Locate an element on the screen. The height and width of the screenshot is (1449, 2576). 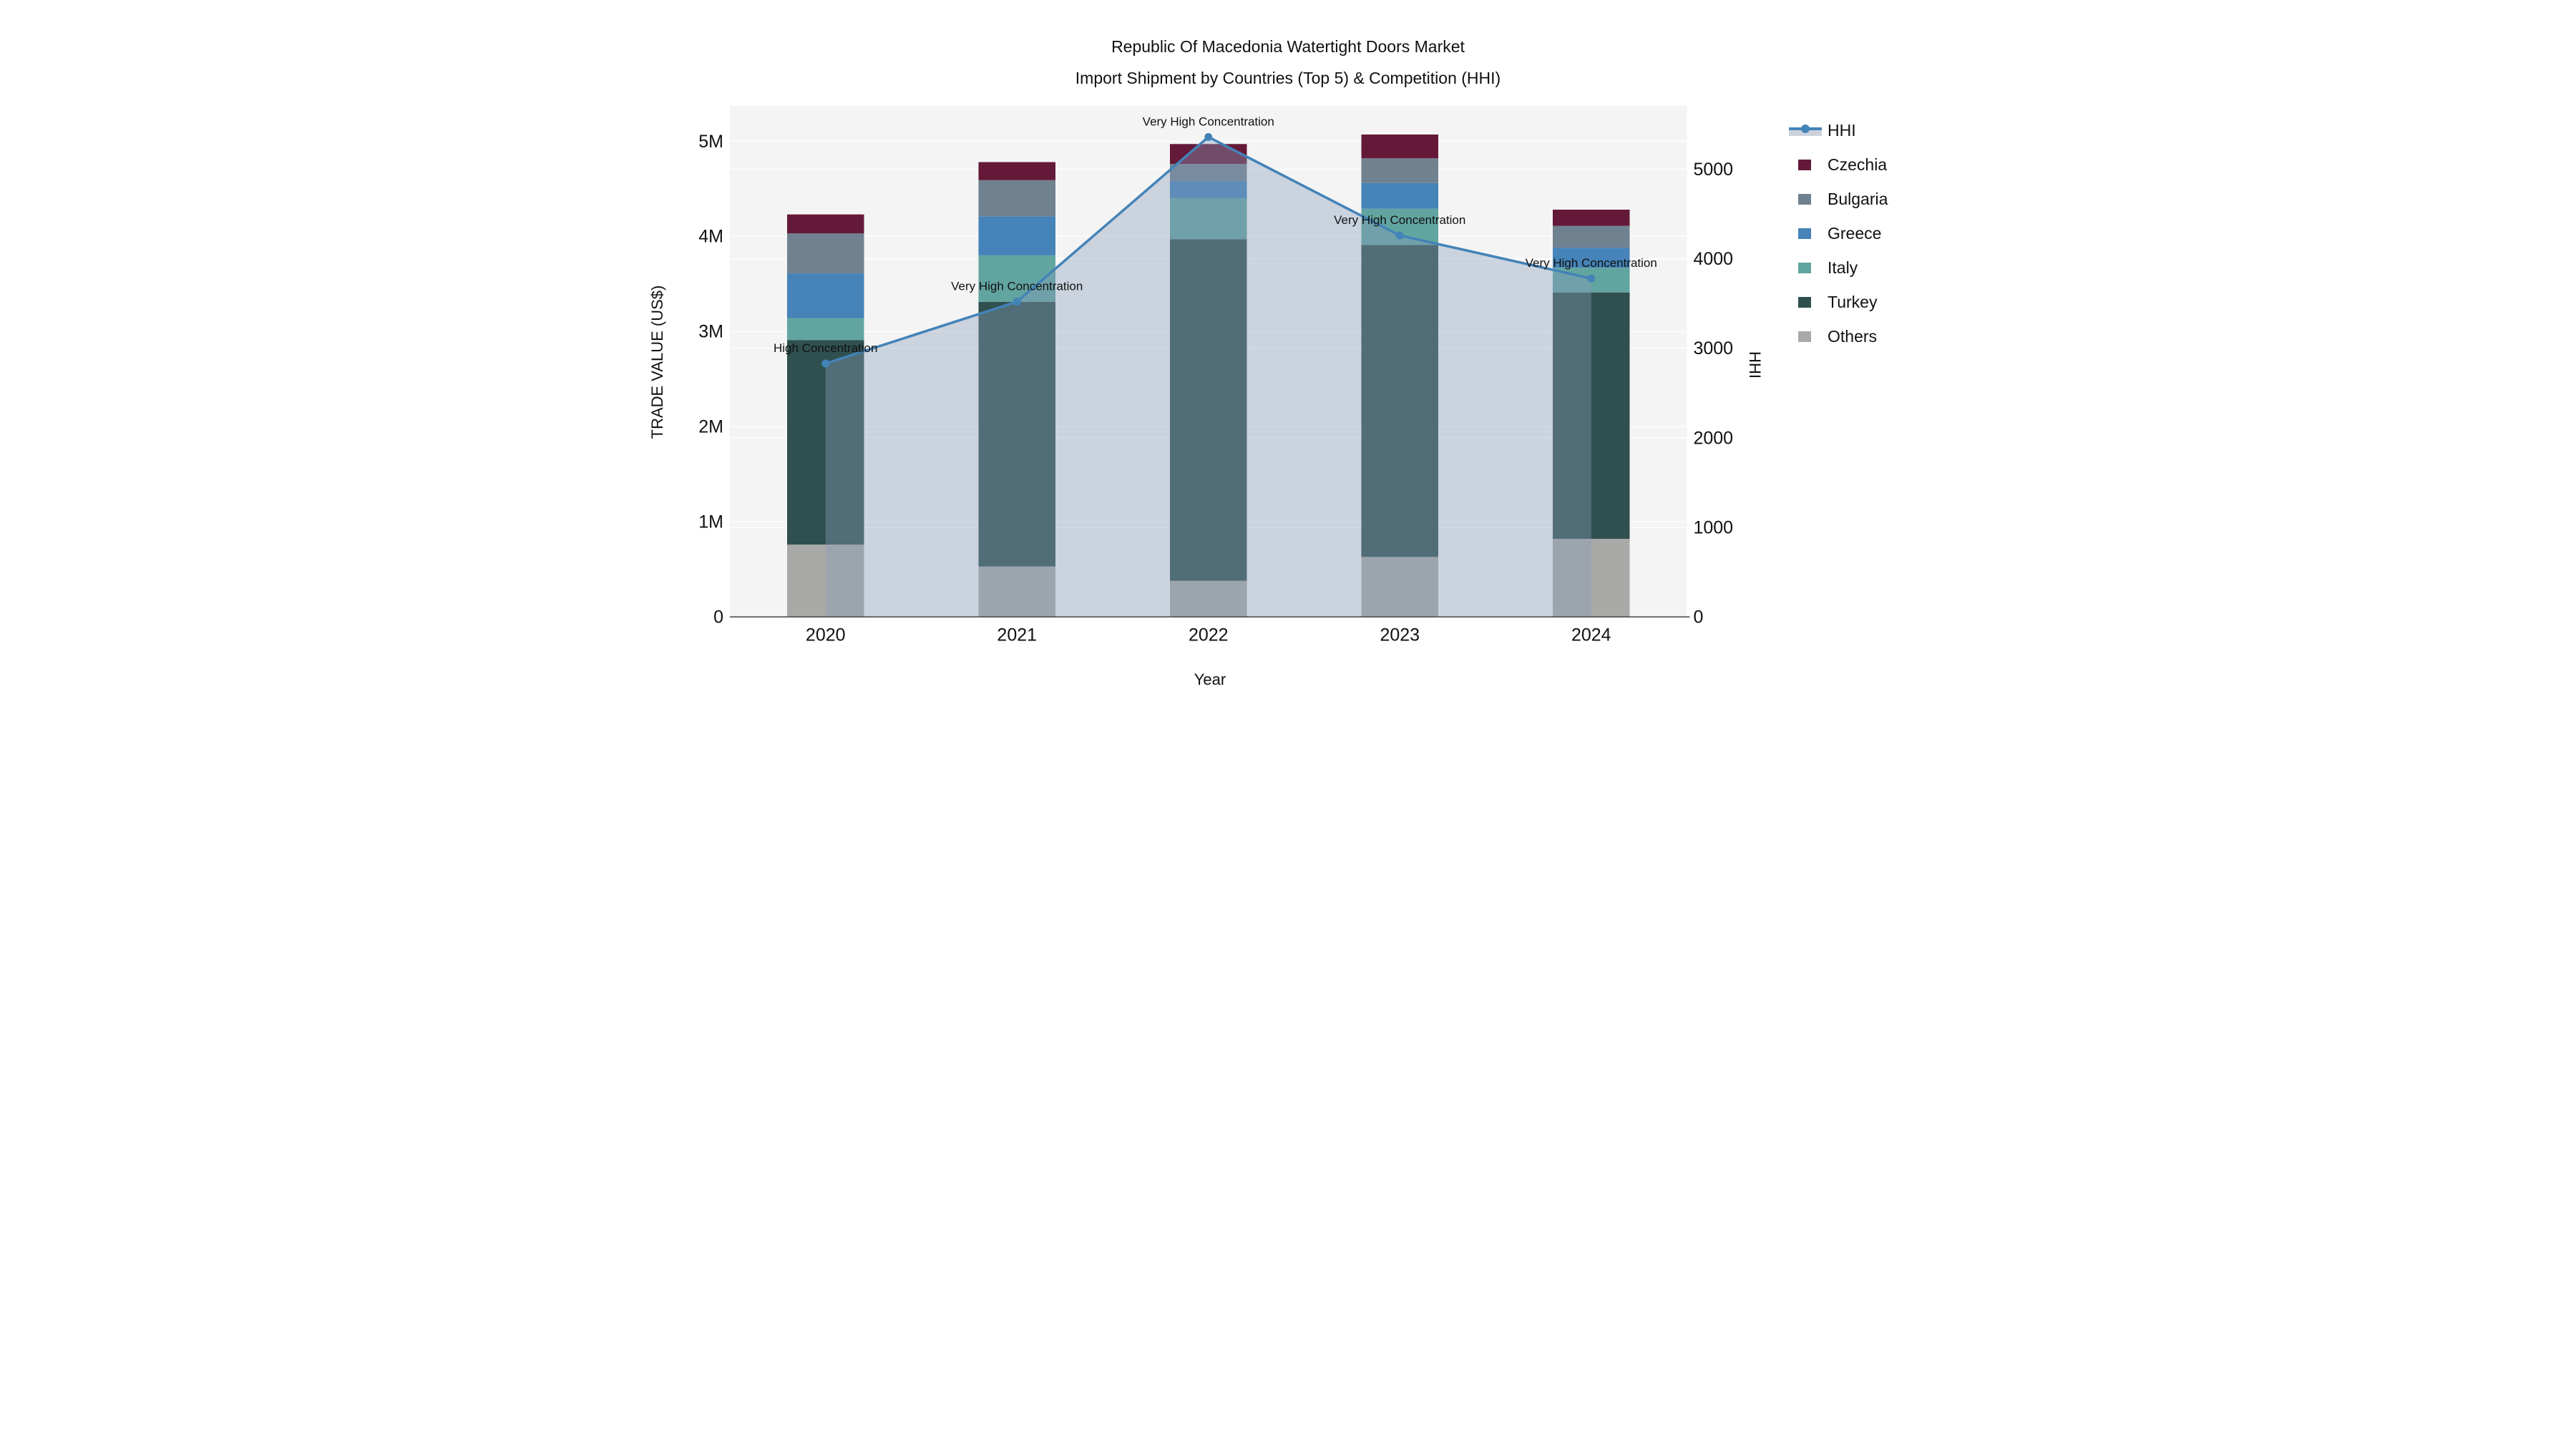
bar-segment-italy-2022 is located at coordinates (1208, 219).